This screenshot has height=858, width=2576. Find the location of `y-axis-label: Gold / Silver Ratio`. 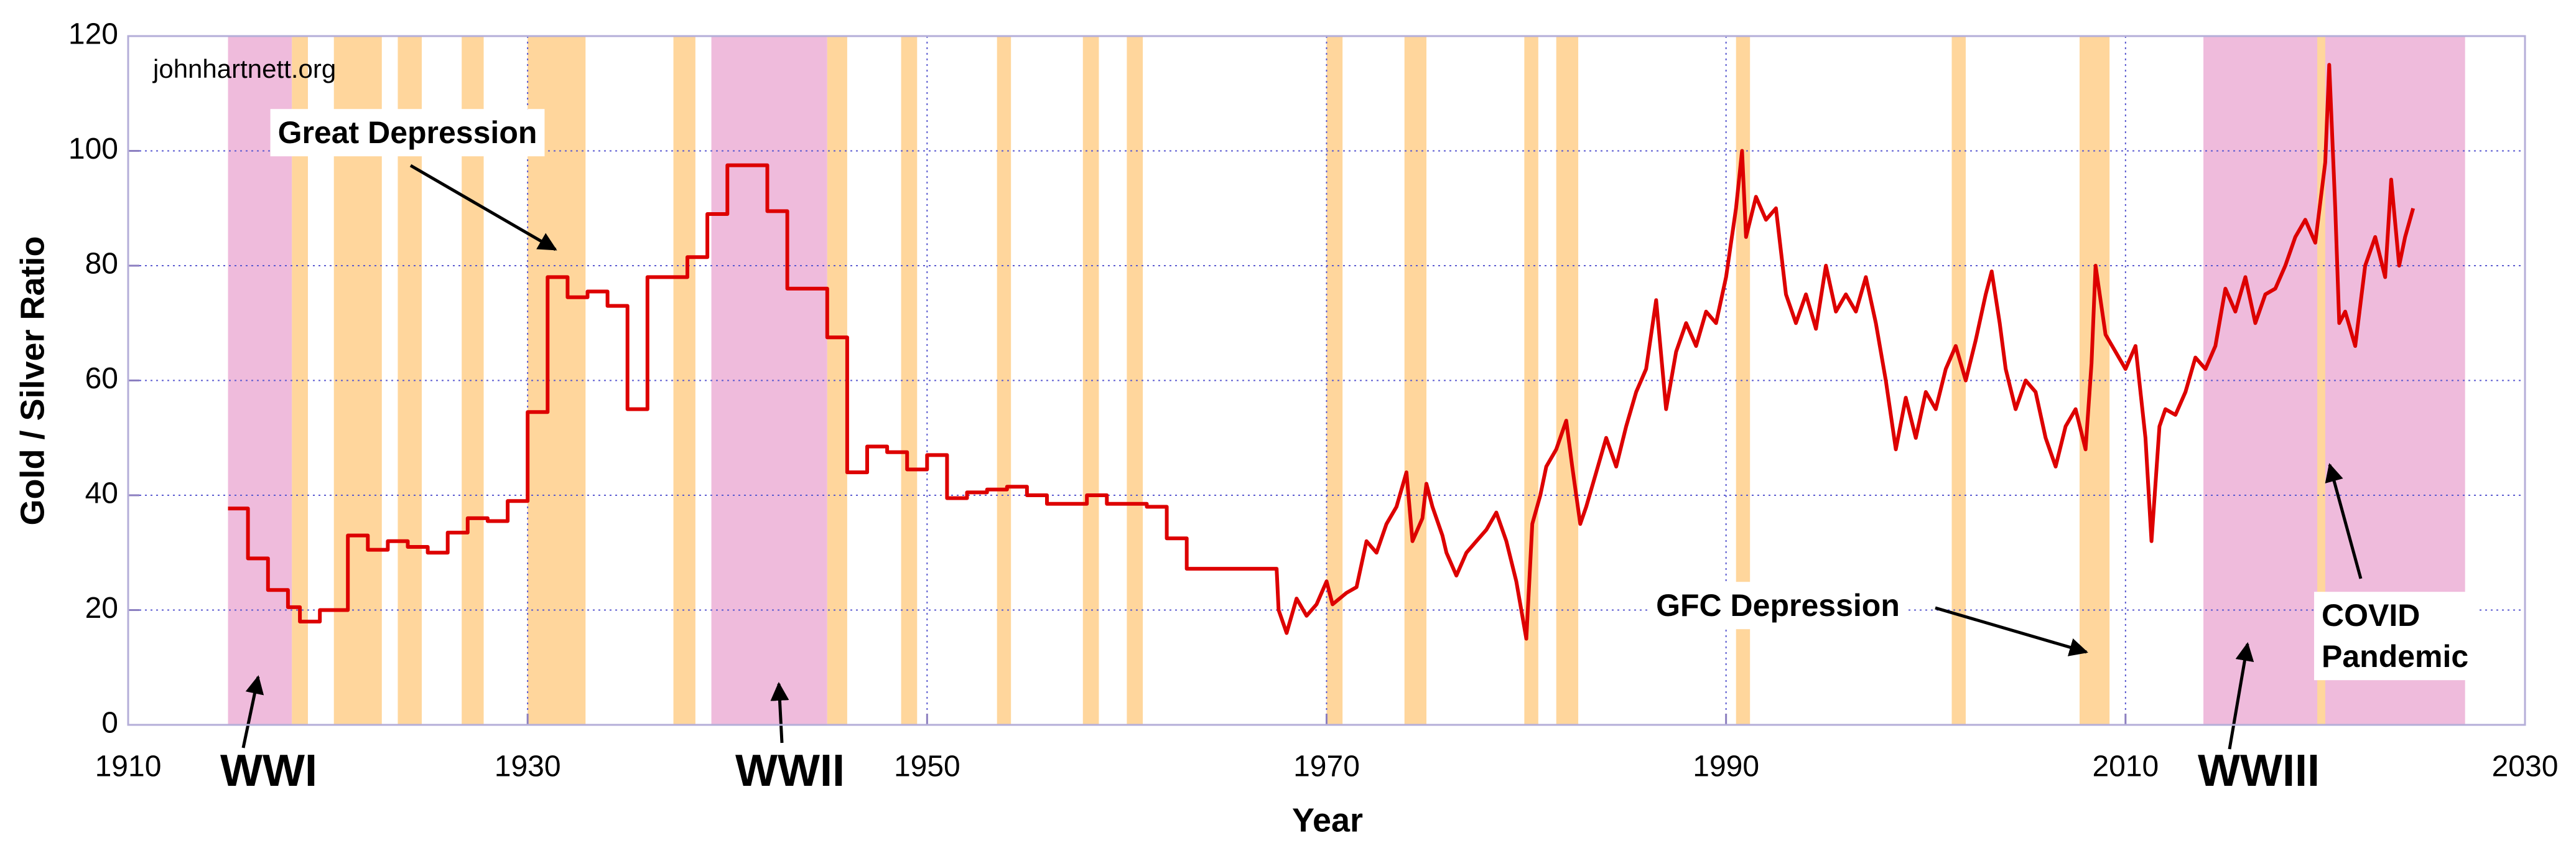

y-axis-label: Gold / Silver Ratio is located at coordinates (32, 380).